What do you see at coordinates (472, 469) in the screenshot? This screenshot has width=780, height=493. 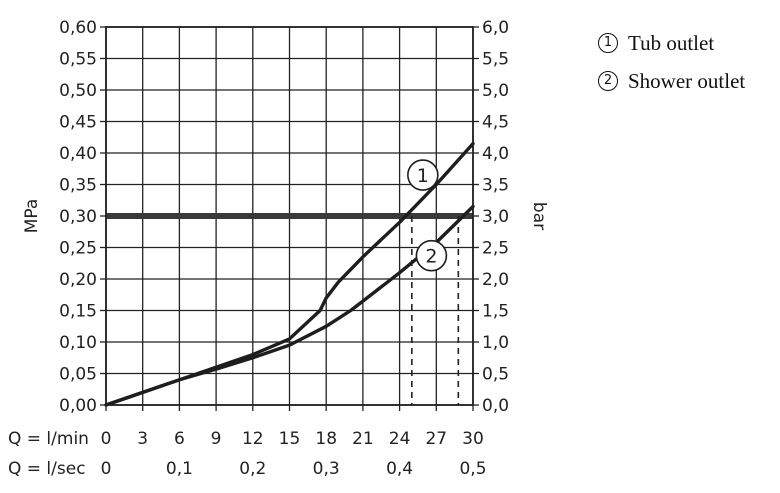 I see `x-lsec-tick-label: 0,5` at bounding box center [472, 469].